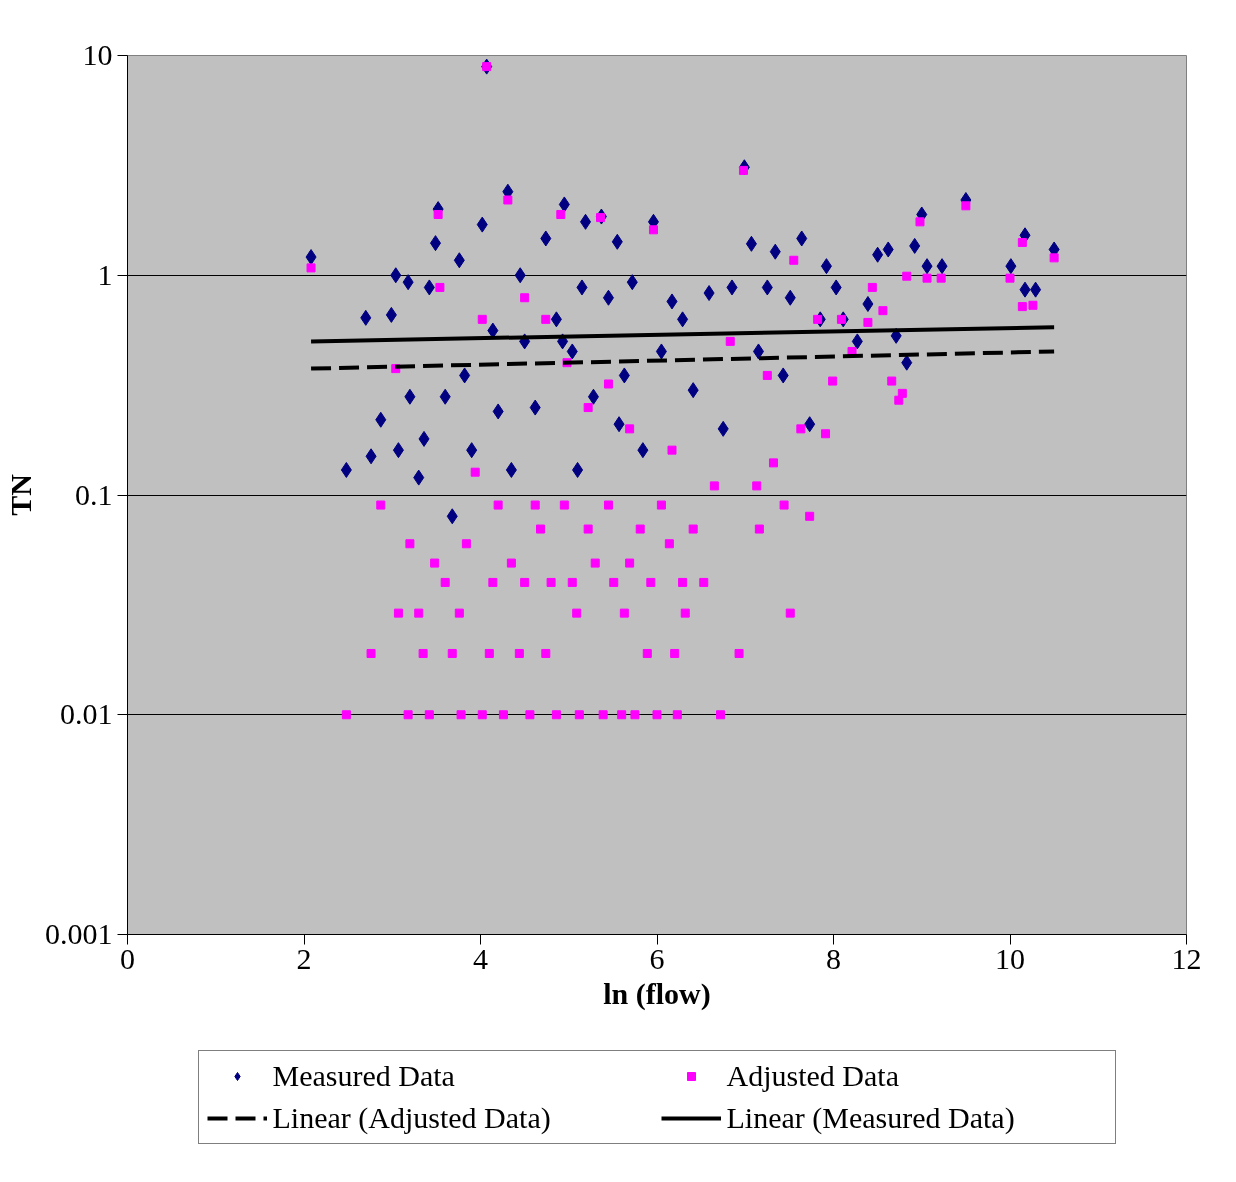  I want to click on y-tick-label: 10, so click(97, 54).